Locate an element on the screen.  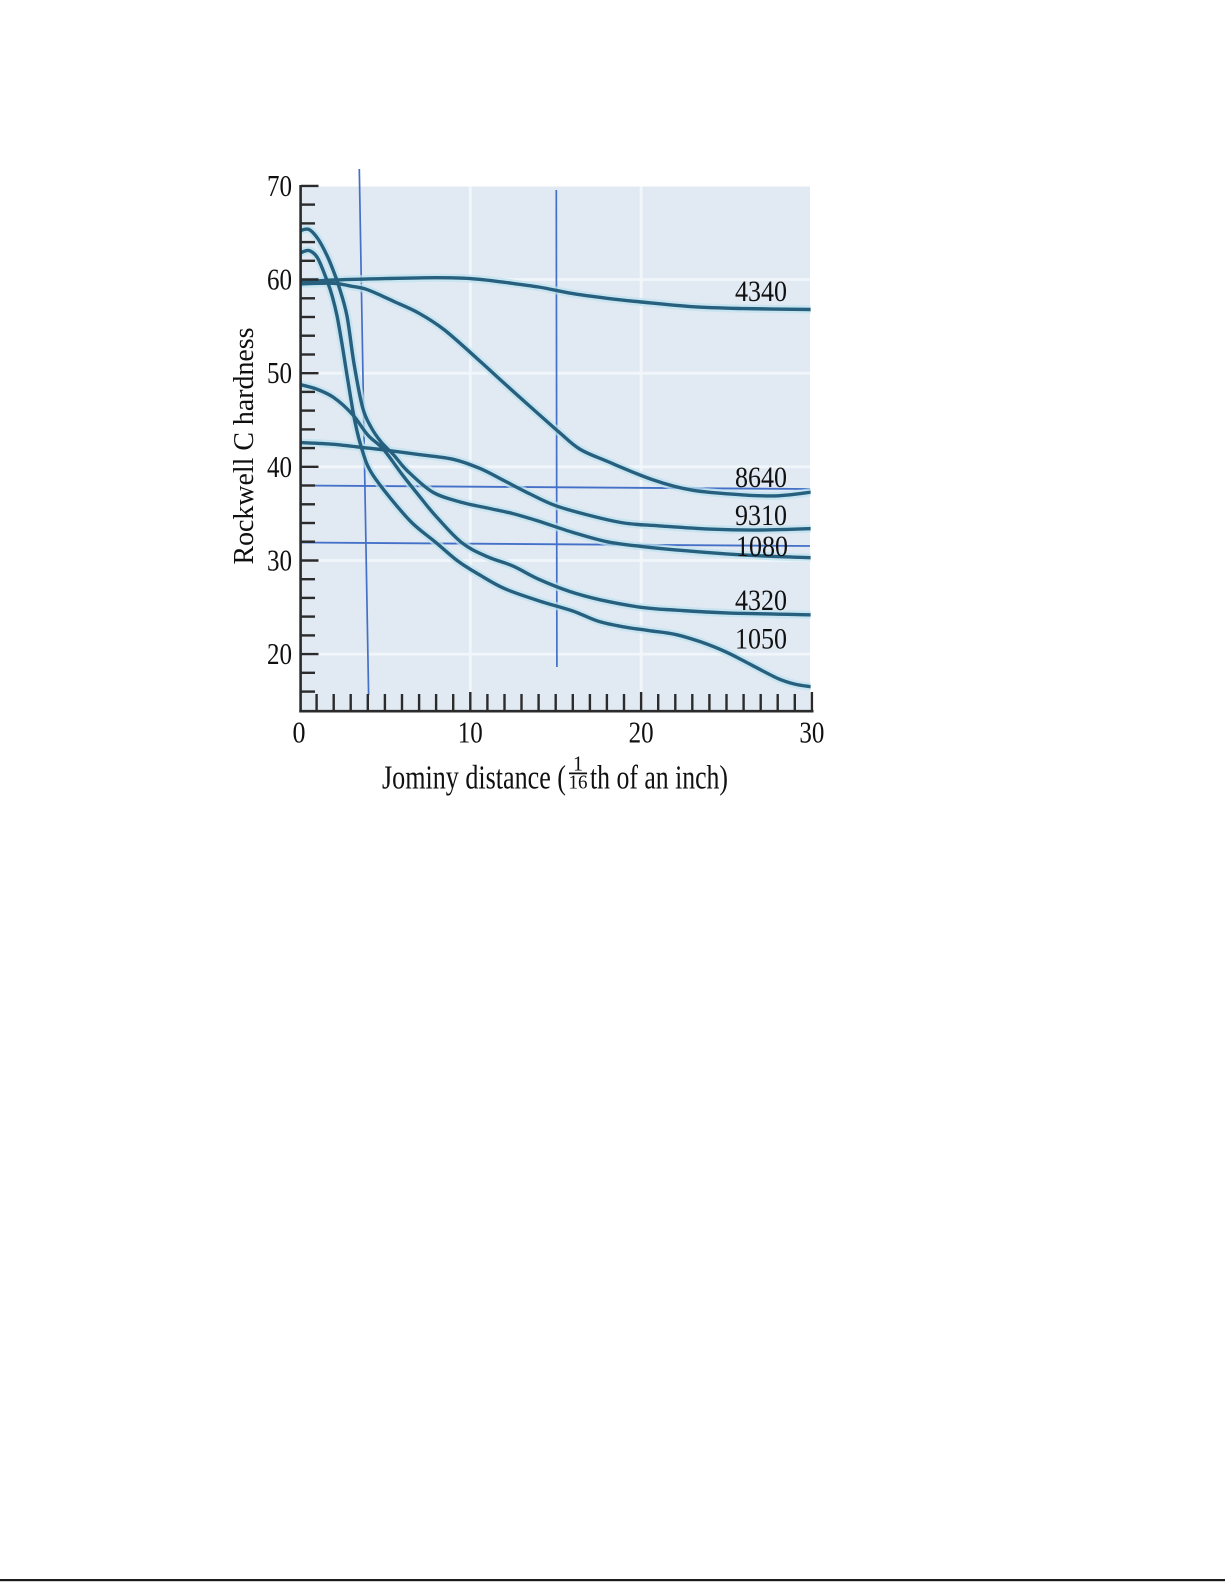
svg-text: 40 is located at coordinates (279, 466).